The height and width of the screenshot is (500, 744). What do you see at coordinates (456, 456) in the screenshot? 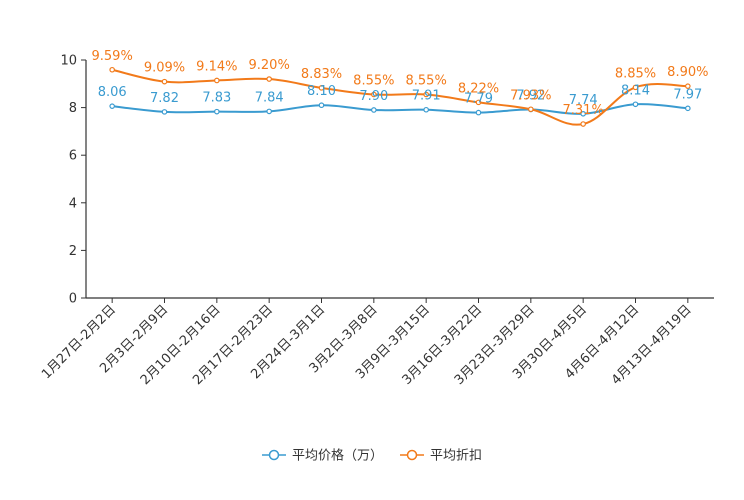
I see `legend-label: 平均折扣` at bounding box center [456, 456].